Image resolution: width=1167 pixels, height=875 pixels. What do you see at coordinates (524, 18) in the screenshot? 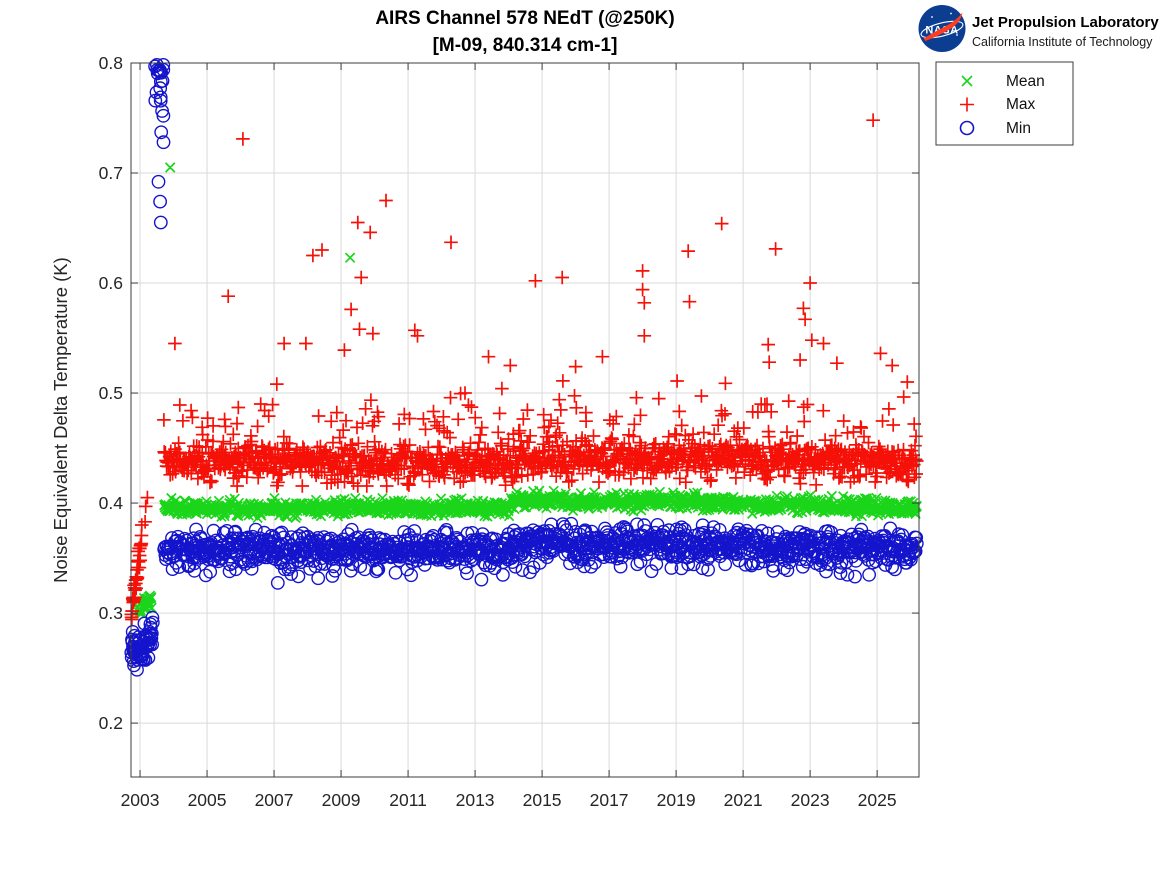
I see `chart-title-line1: AIRS Channel 578 NEdT (@250K)` at bounding box center [524, 18].